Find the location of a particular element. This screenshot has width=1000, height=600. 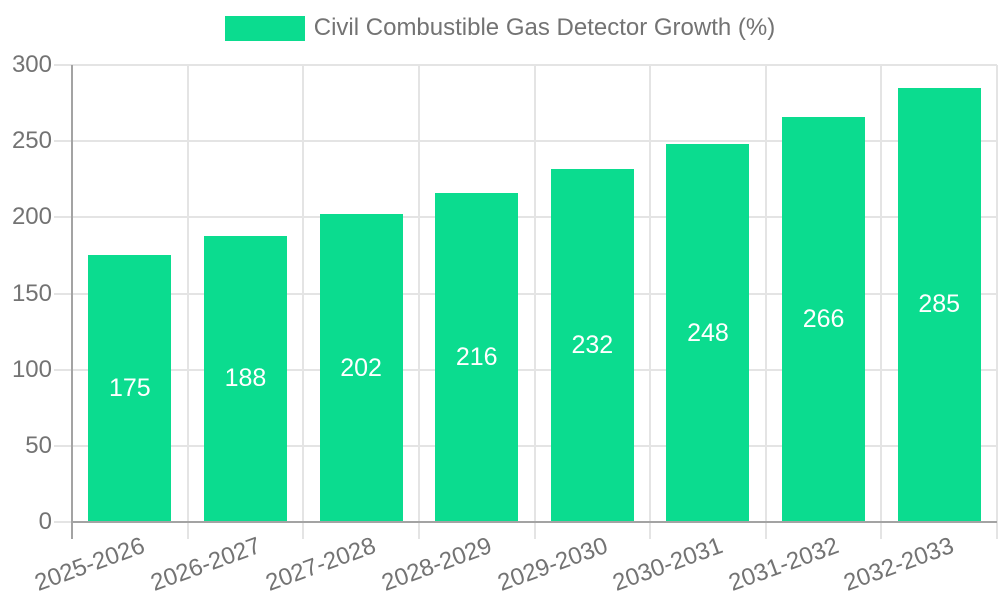

x-tick-label: 2030-2031 is located at coordinates (668, 564).